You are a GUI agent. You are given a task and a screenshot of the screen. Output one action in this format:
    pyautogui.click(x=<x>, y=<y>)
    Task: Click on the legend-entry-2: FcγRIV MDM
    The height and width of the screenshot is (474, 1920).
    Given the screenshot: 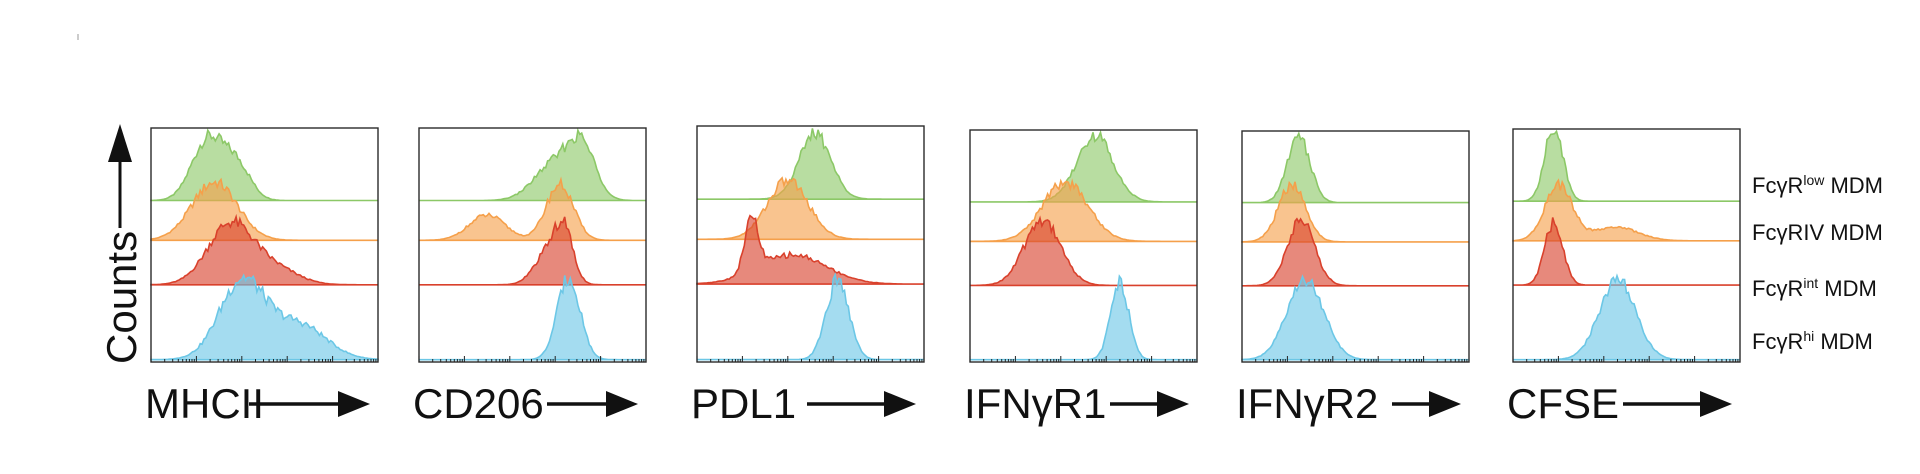 What is the action you would take?
    pyautogui.click(x=1817, y=232)
    